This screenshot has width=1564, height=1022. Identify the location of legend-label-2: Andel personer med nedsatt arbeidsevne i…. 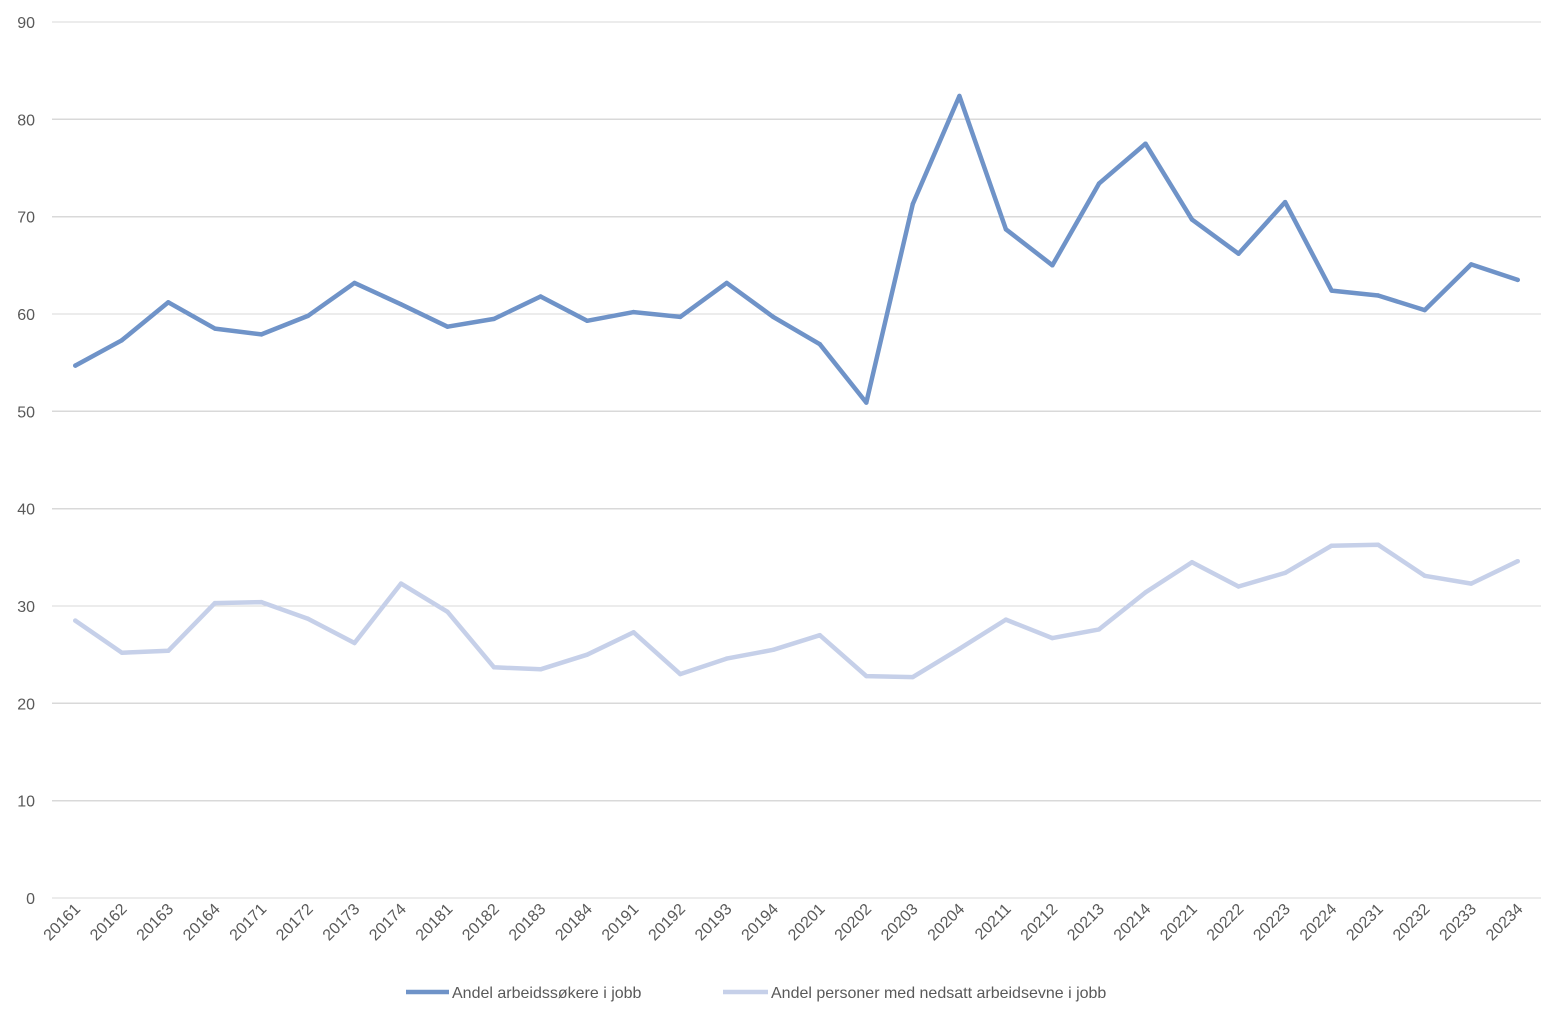
(938, 993).